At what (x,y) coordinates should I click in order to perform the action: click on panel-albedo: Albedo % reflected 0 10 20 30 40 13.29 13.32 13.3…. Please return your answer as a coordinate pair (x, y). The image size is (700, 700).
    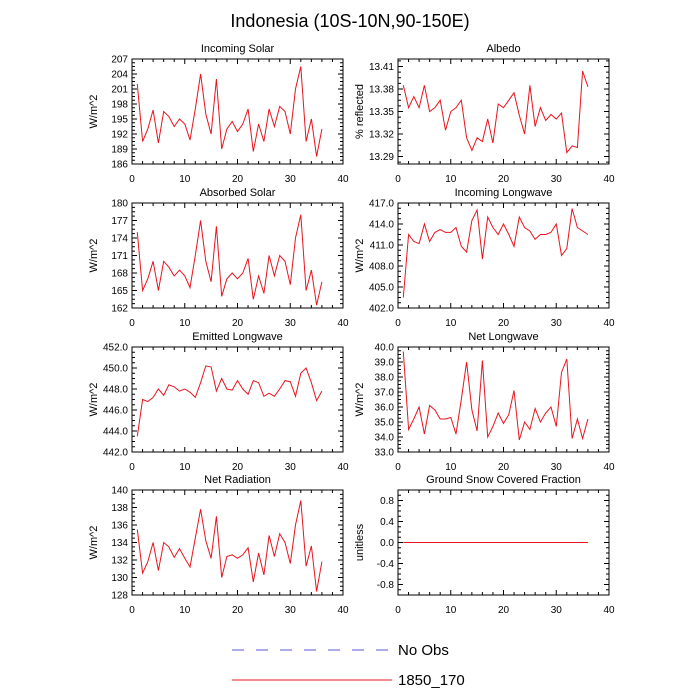
    Looking at the image, I should click on (484, 114).